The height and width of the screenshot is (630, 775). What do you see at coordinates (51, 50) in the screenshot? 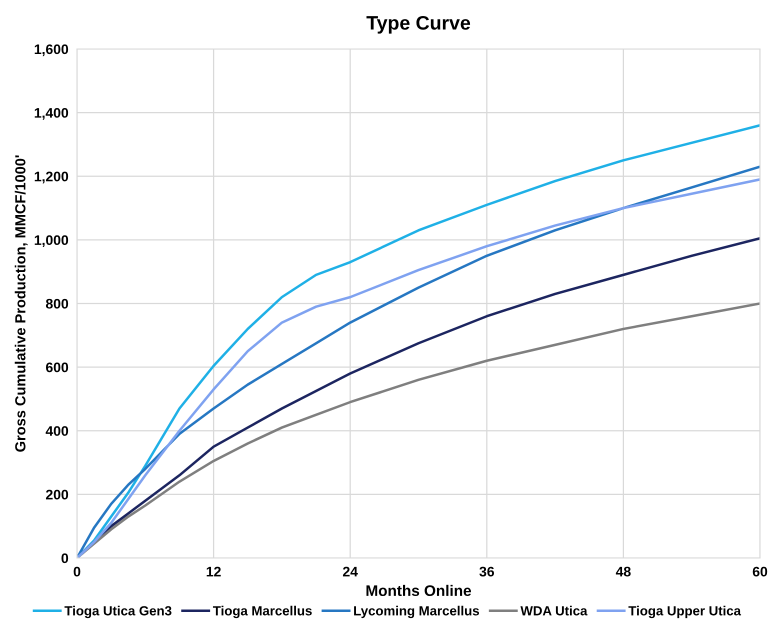
I see `y-tick-label: 1,600` at bounding box center [51, 50].